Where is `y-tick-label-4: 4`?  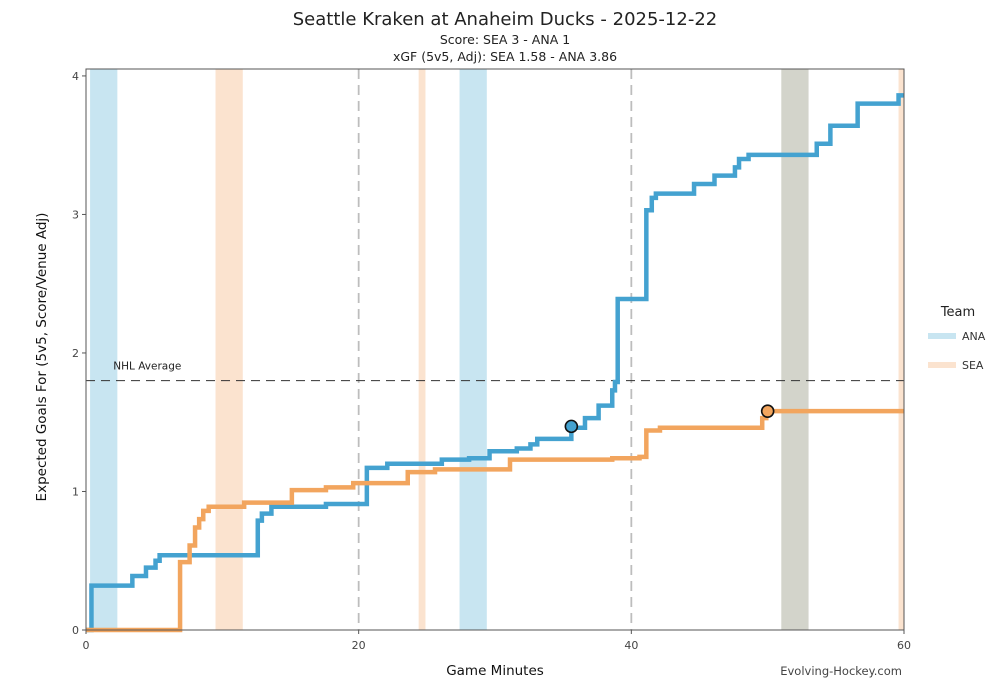 y-tick-label-4: 4 is located at coordinates (75, 76).